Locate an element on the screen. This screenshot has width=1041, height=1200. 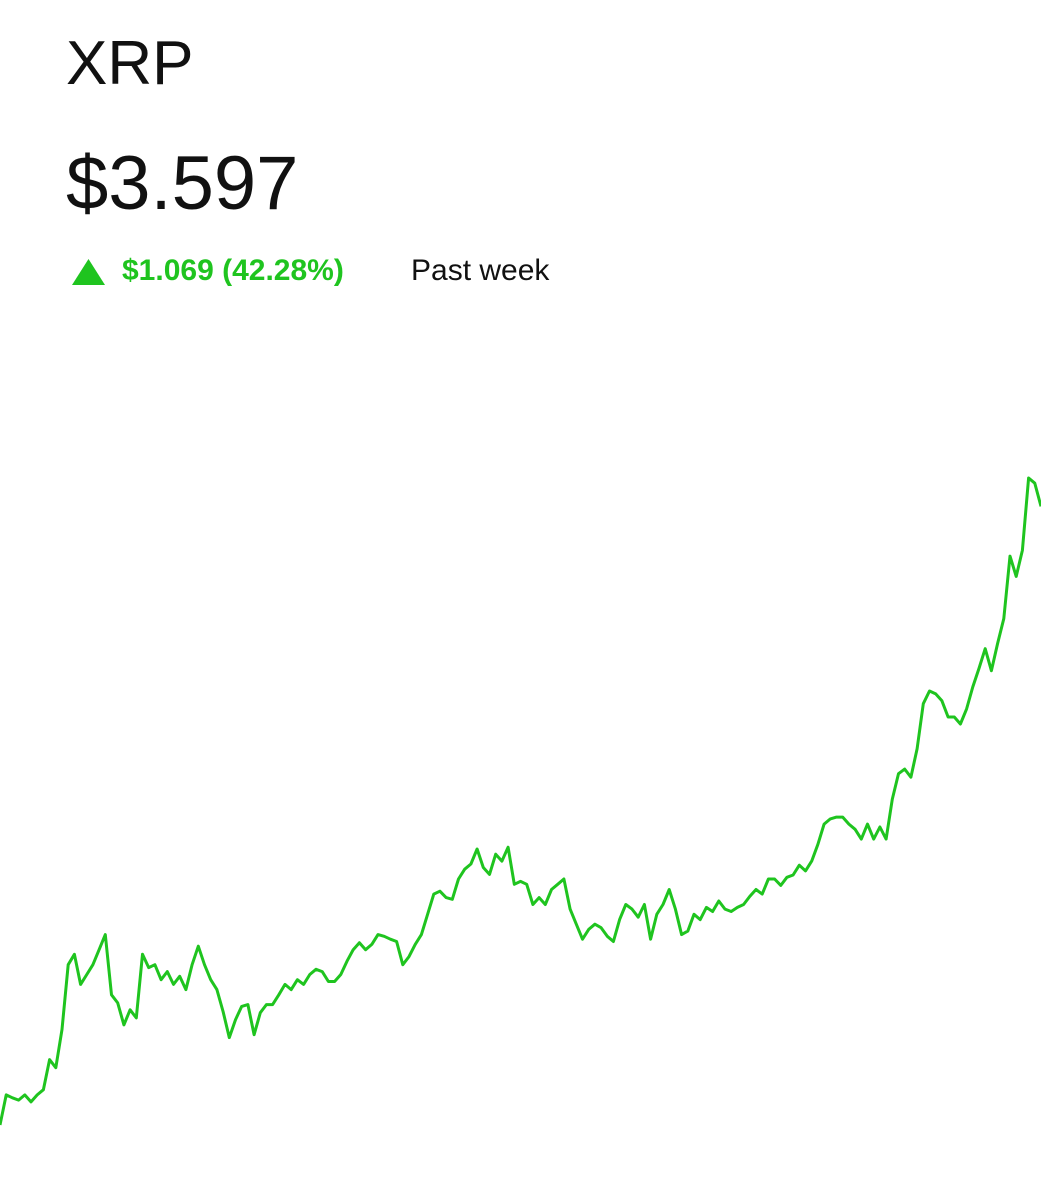
asset-name: XRP is located at coordinates (130, 63).